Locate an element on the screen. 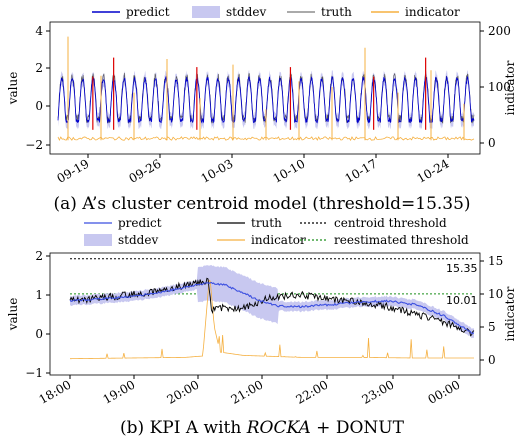 Image resolution: width=525 pixels, height=441 pixels. y-tick-label-b: −1 is located at coordinates (34, 373).